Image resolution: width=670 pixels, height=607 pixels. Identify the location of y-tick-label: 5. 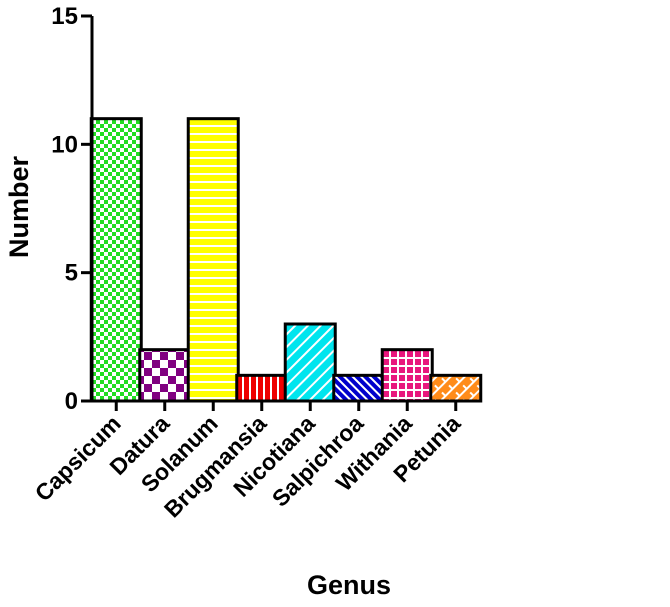
(71, 273).